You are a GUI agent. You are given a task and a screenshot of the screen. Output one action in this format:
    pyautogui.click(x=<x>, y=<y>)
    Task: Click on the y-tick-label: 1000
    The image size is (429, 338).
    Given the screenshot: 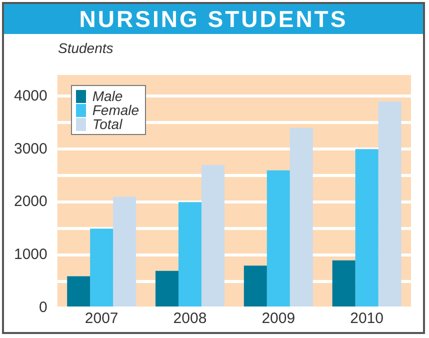 What is the action you would take?
    pyautogui.click(x=31, y=255)
    